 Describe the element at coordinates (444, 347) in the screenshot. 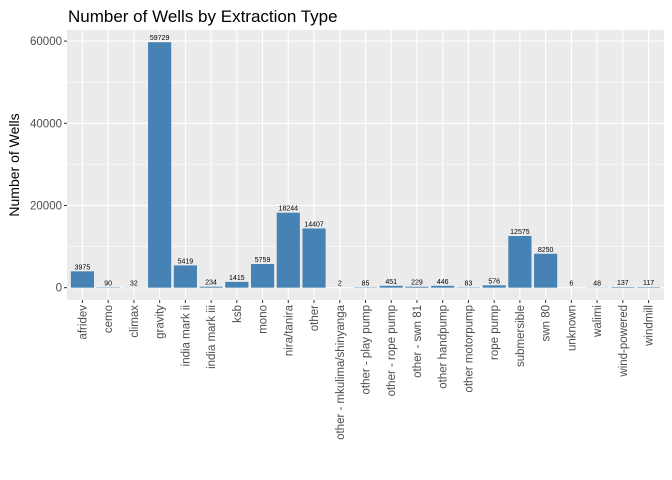

I see `x-tick-label: other handpump` at that location.